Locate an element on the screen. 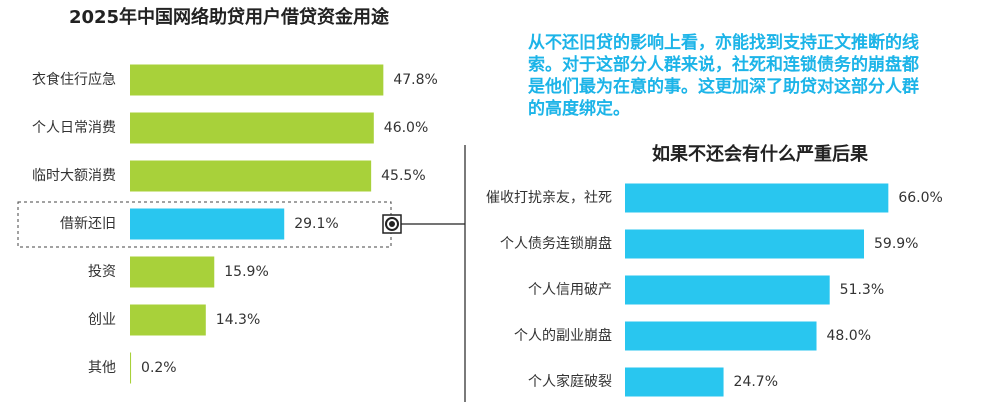 The width and height of the screenshot is (994, 409). value-label: 51.3% is located at coordinates (862, 290).